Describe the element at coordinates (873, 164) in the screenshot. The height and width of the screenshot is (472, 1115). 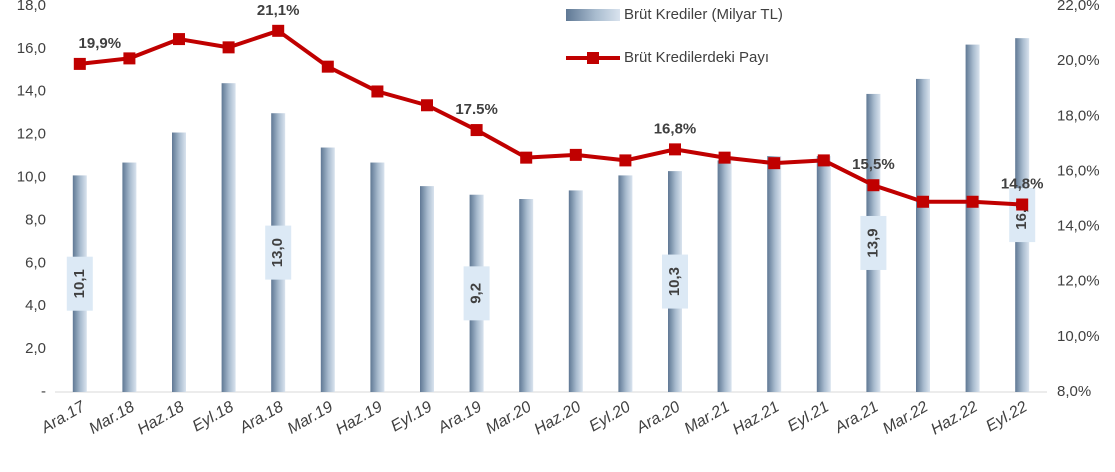
I see `data-label: 15,5%` at that location.